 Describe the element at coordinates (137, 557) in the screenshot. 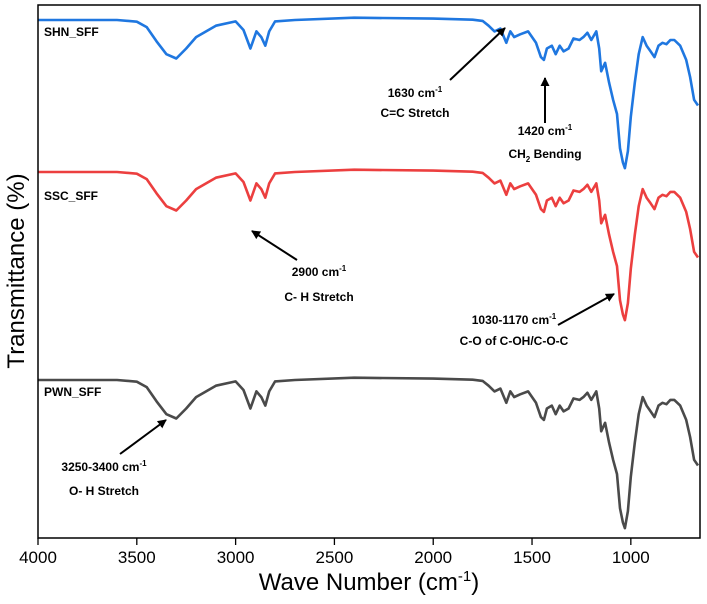

I see `x-tick-label: 3500` at that location.